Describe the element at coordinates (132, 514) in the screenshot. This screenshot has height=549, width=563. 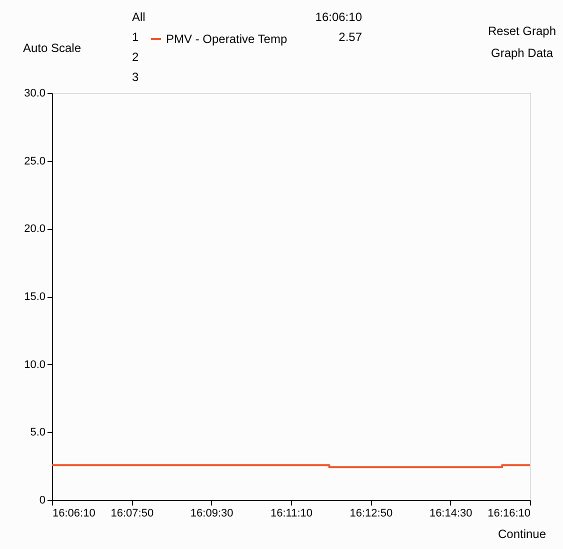
I see `x-tick-label: 16:07:50` at that location.